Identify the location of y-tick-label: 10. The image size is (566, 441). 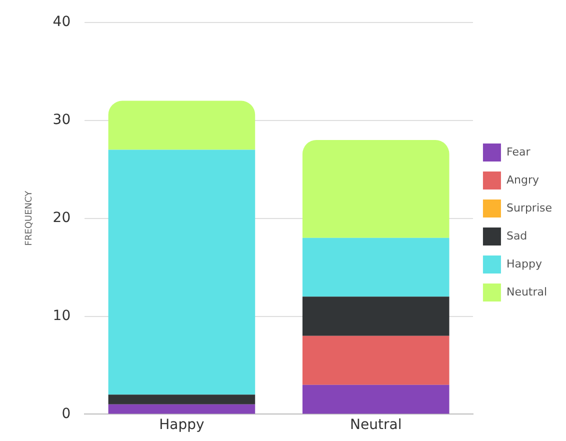
(61, 316).